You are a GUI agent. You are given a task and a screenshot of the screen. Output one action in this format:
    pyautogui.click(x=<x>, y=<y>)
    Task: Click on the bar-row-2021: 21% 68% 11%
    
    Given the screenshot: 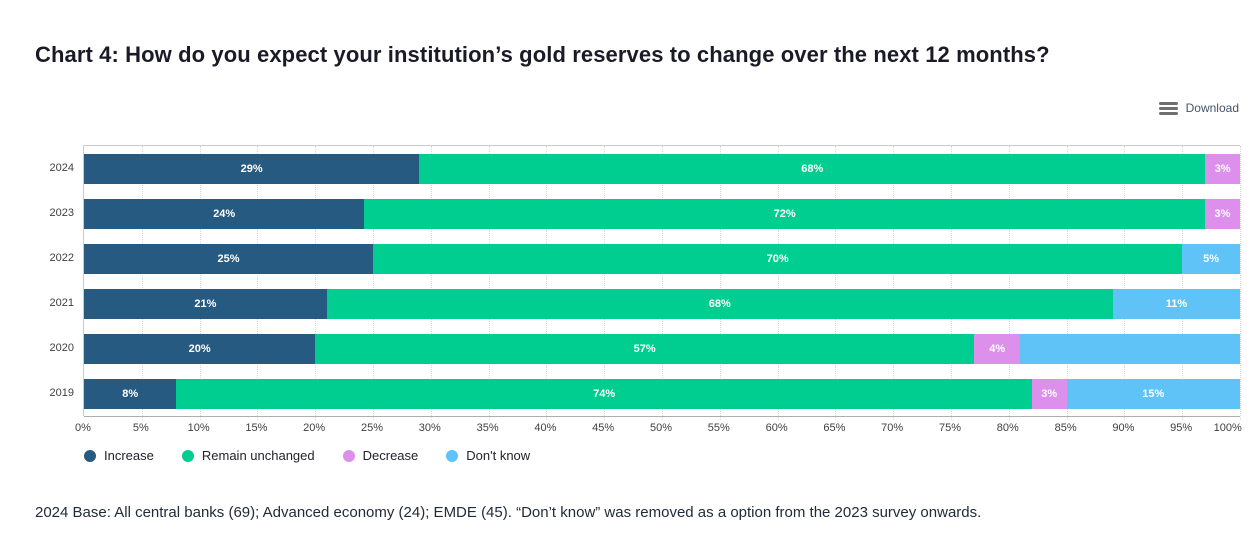 What is the action you would take?
    pyautogui.click(x=662, y=303)
    